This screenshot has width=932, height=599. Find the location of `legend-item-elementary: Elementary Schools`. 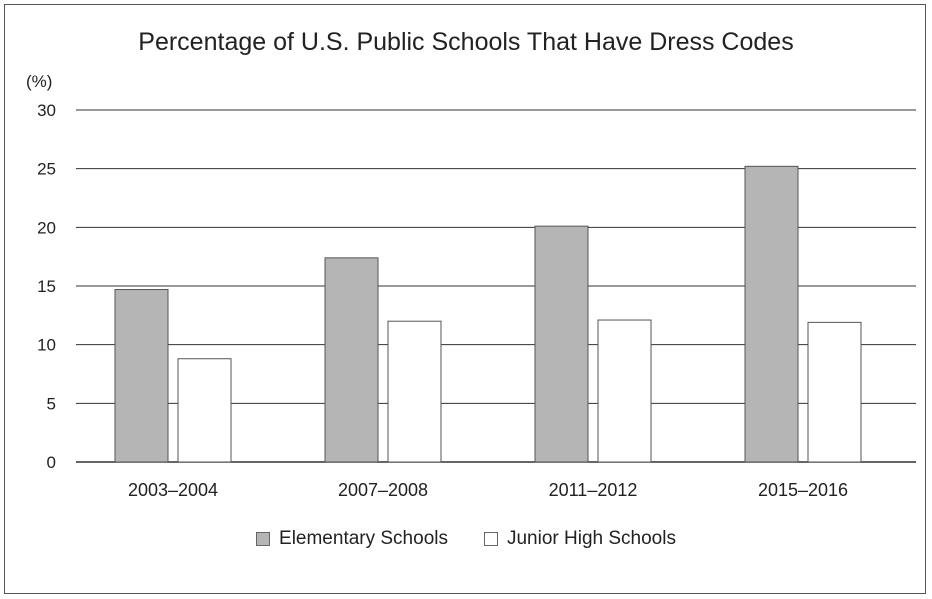

legend-item-elementary: Elementary Schools is located at coordinates (352, 539).